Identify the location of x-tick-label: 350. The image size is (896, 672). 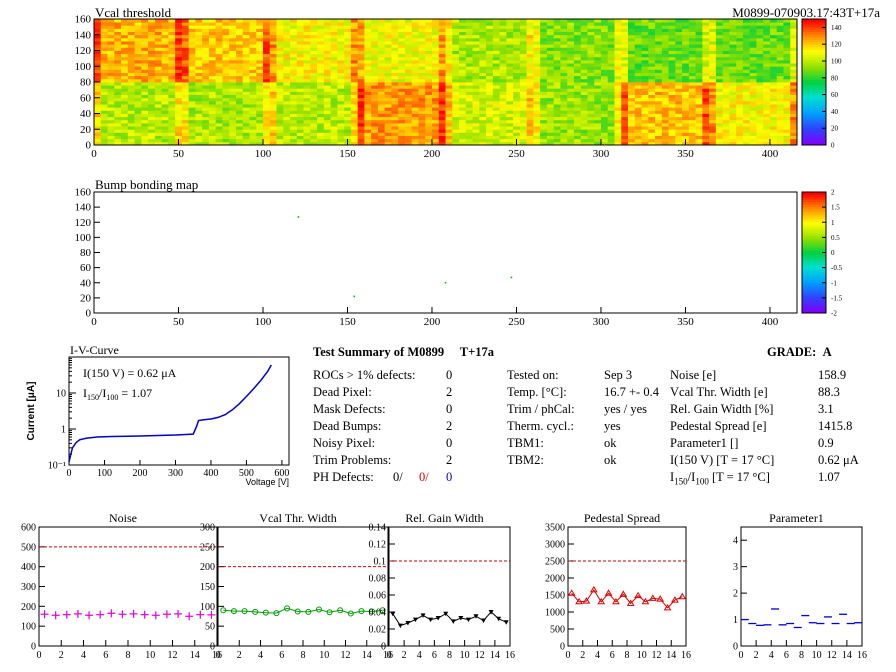
(685, 154).